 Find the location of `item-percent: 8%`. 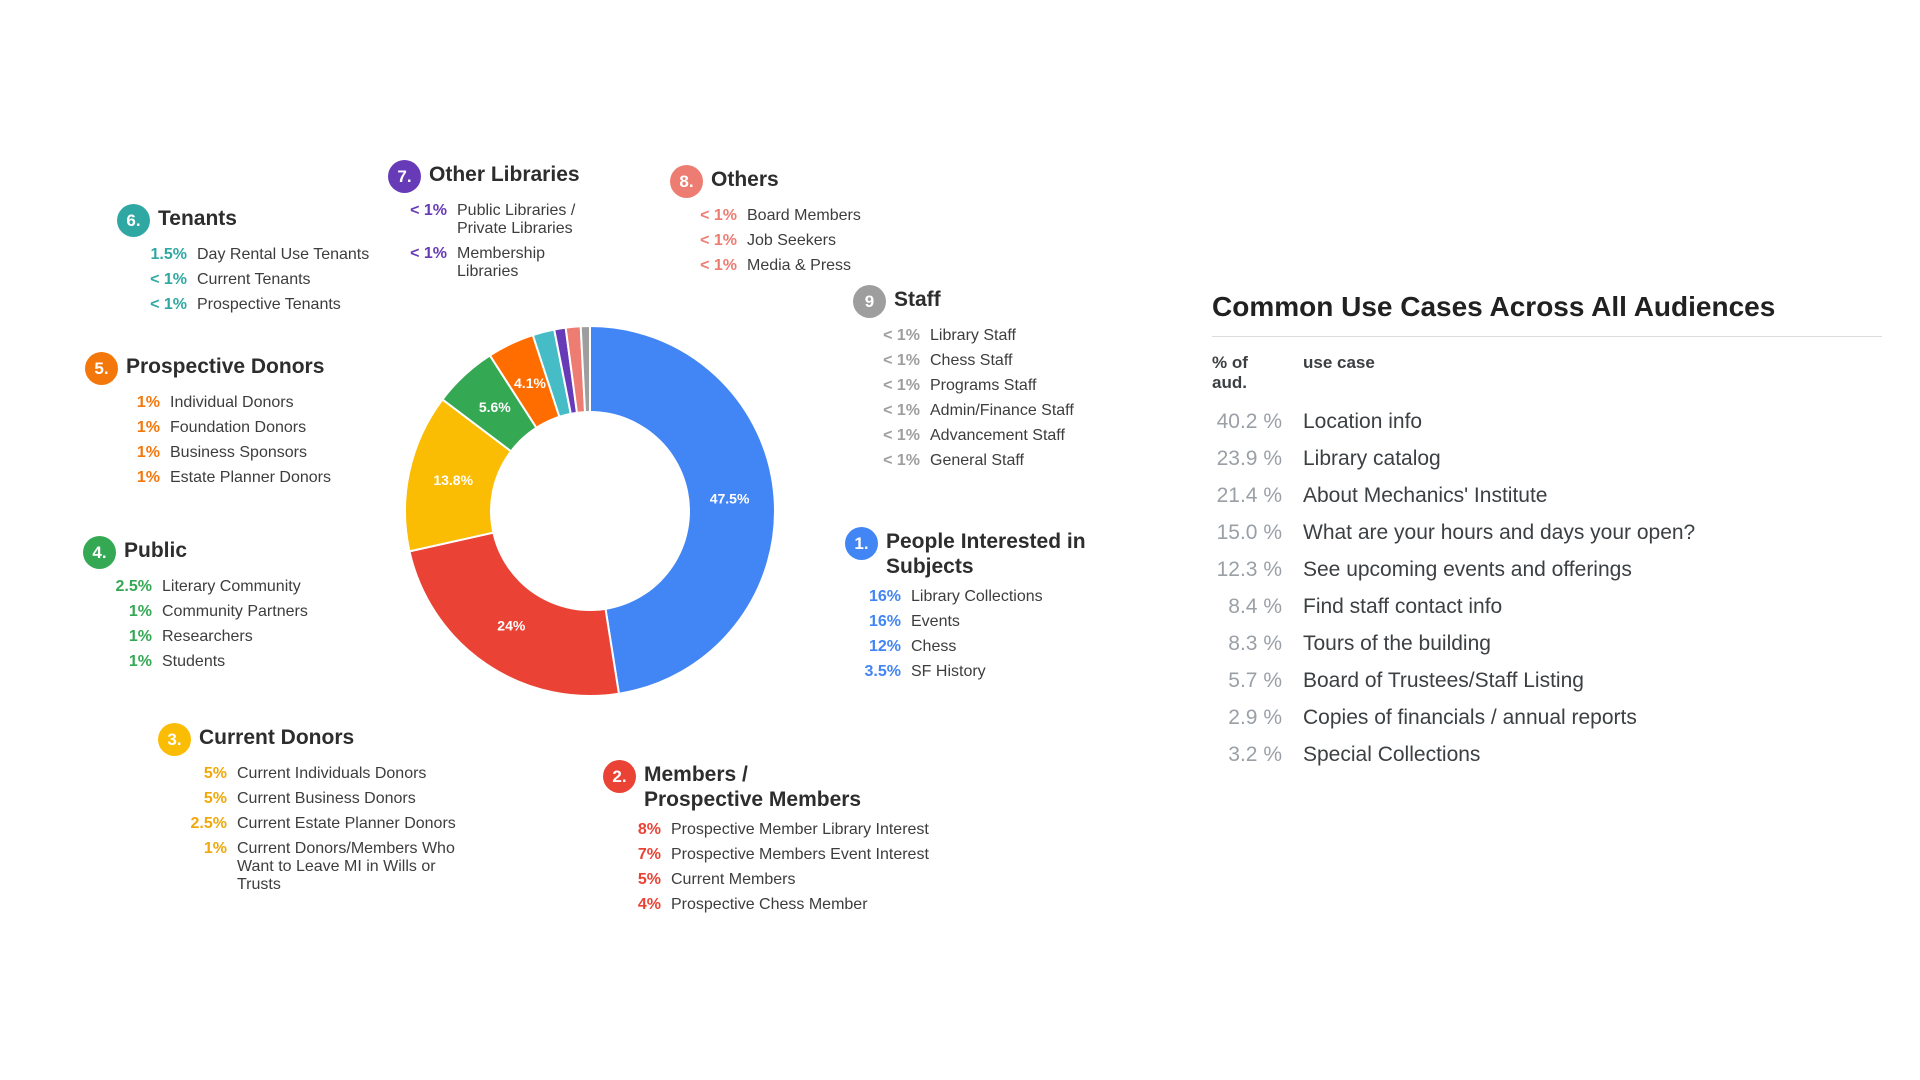

item-percent: 8% is located at coordinates (649, 829).